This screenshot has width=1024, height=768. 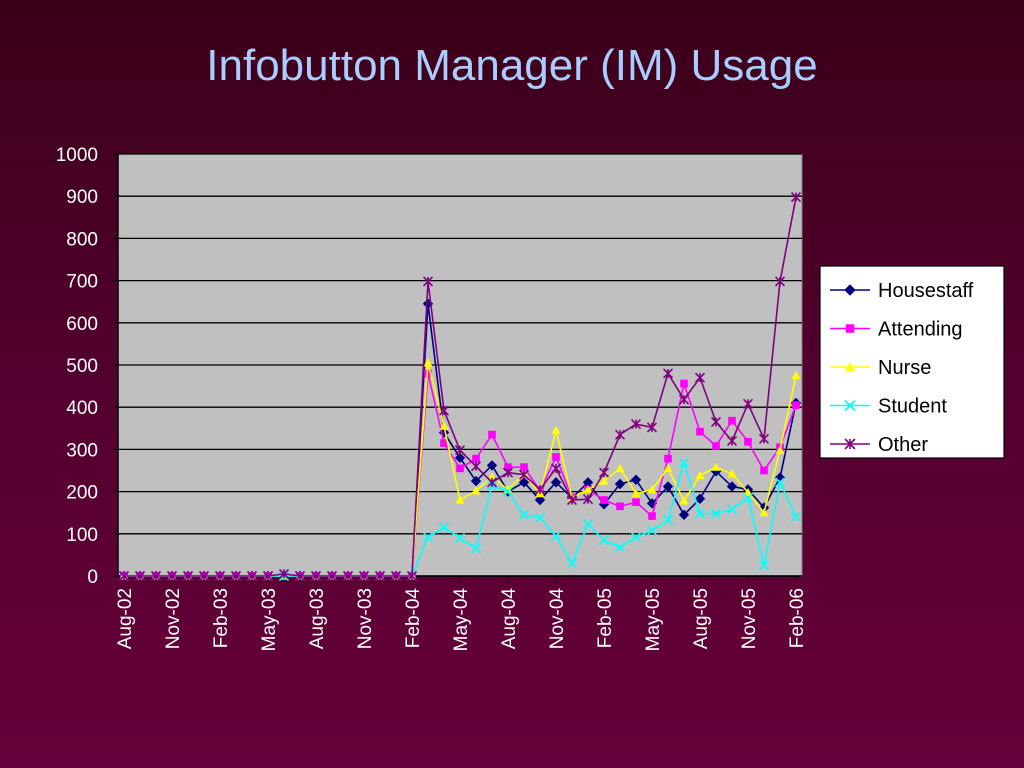 I want to click on legend-label-other: Other, so click(x=903, y=445).